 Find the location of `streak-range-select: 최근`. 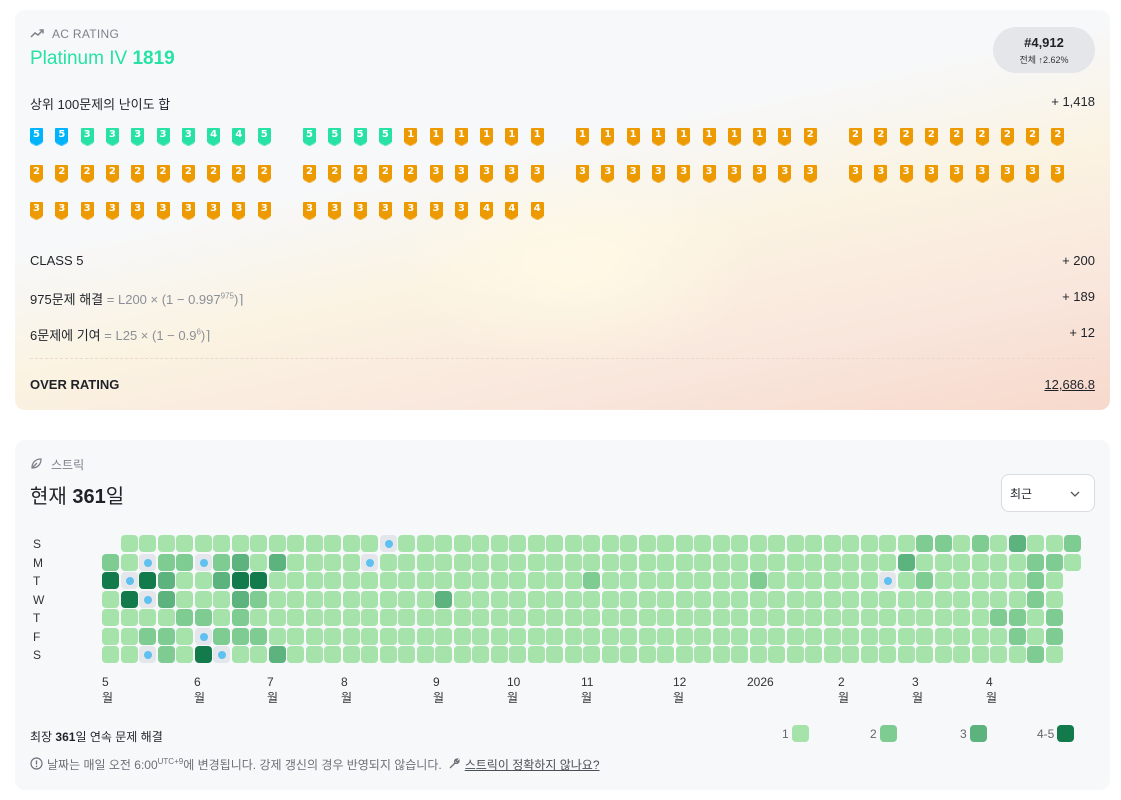

streak-range-select: 최근 is located at coordinates (1048, 493).